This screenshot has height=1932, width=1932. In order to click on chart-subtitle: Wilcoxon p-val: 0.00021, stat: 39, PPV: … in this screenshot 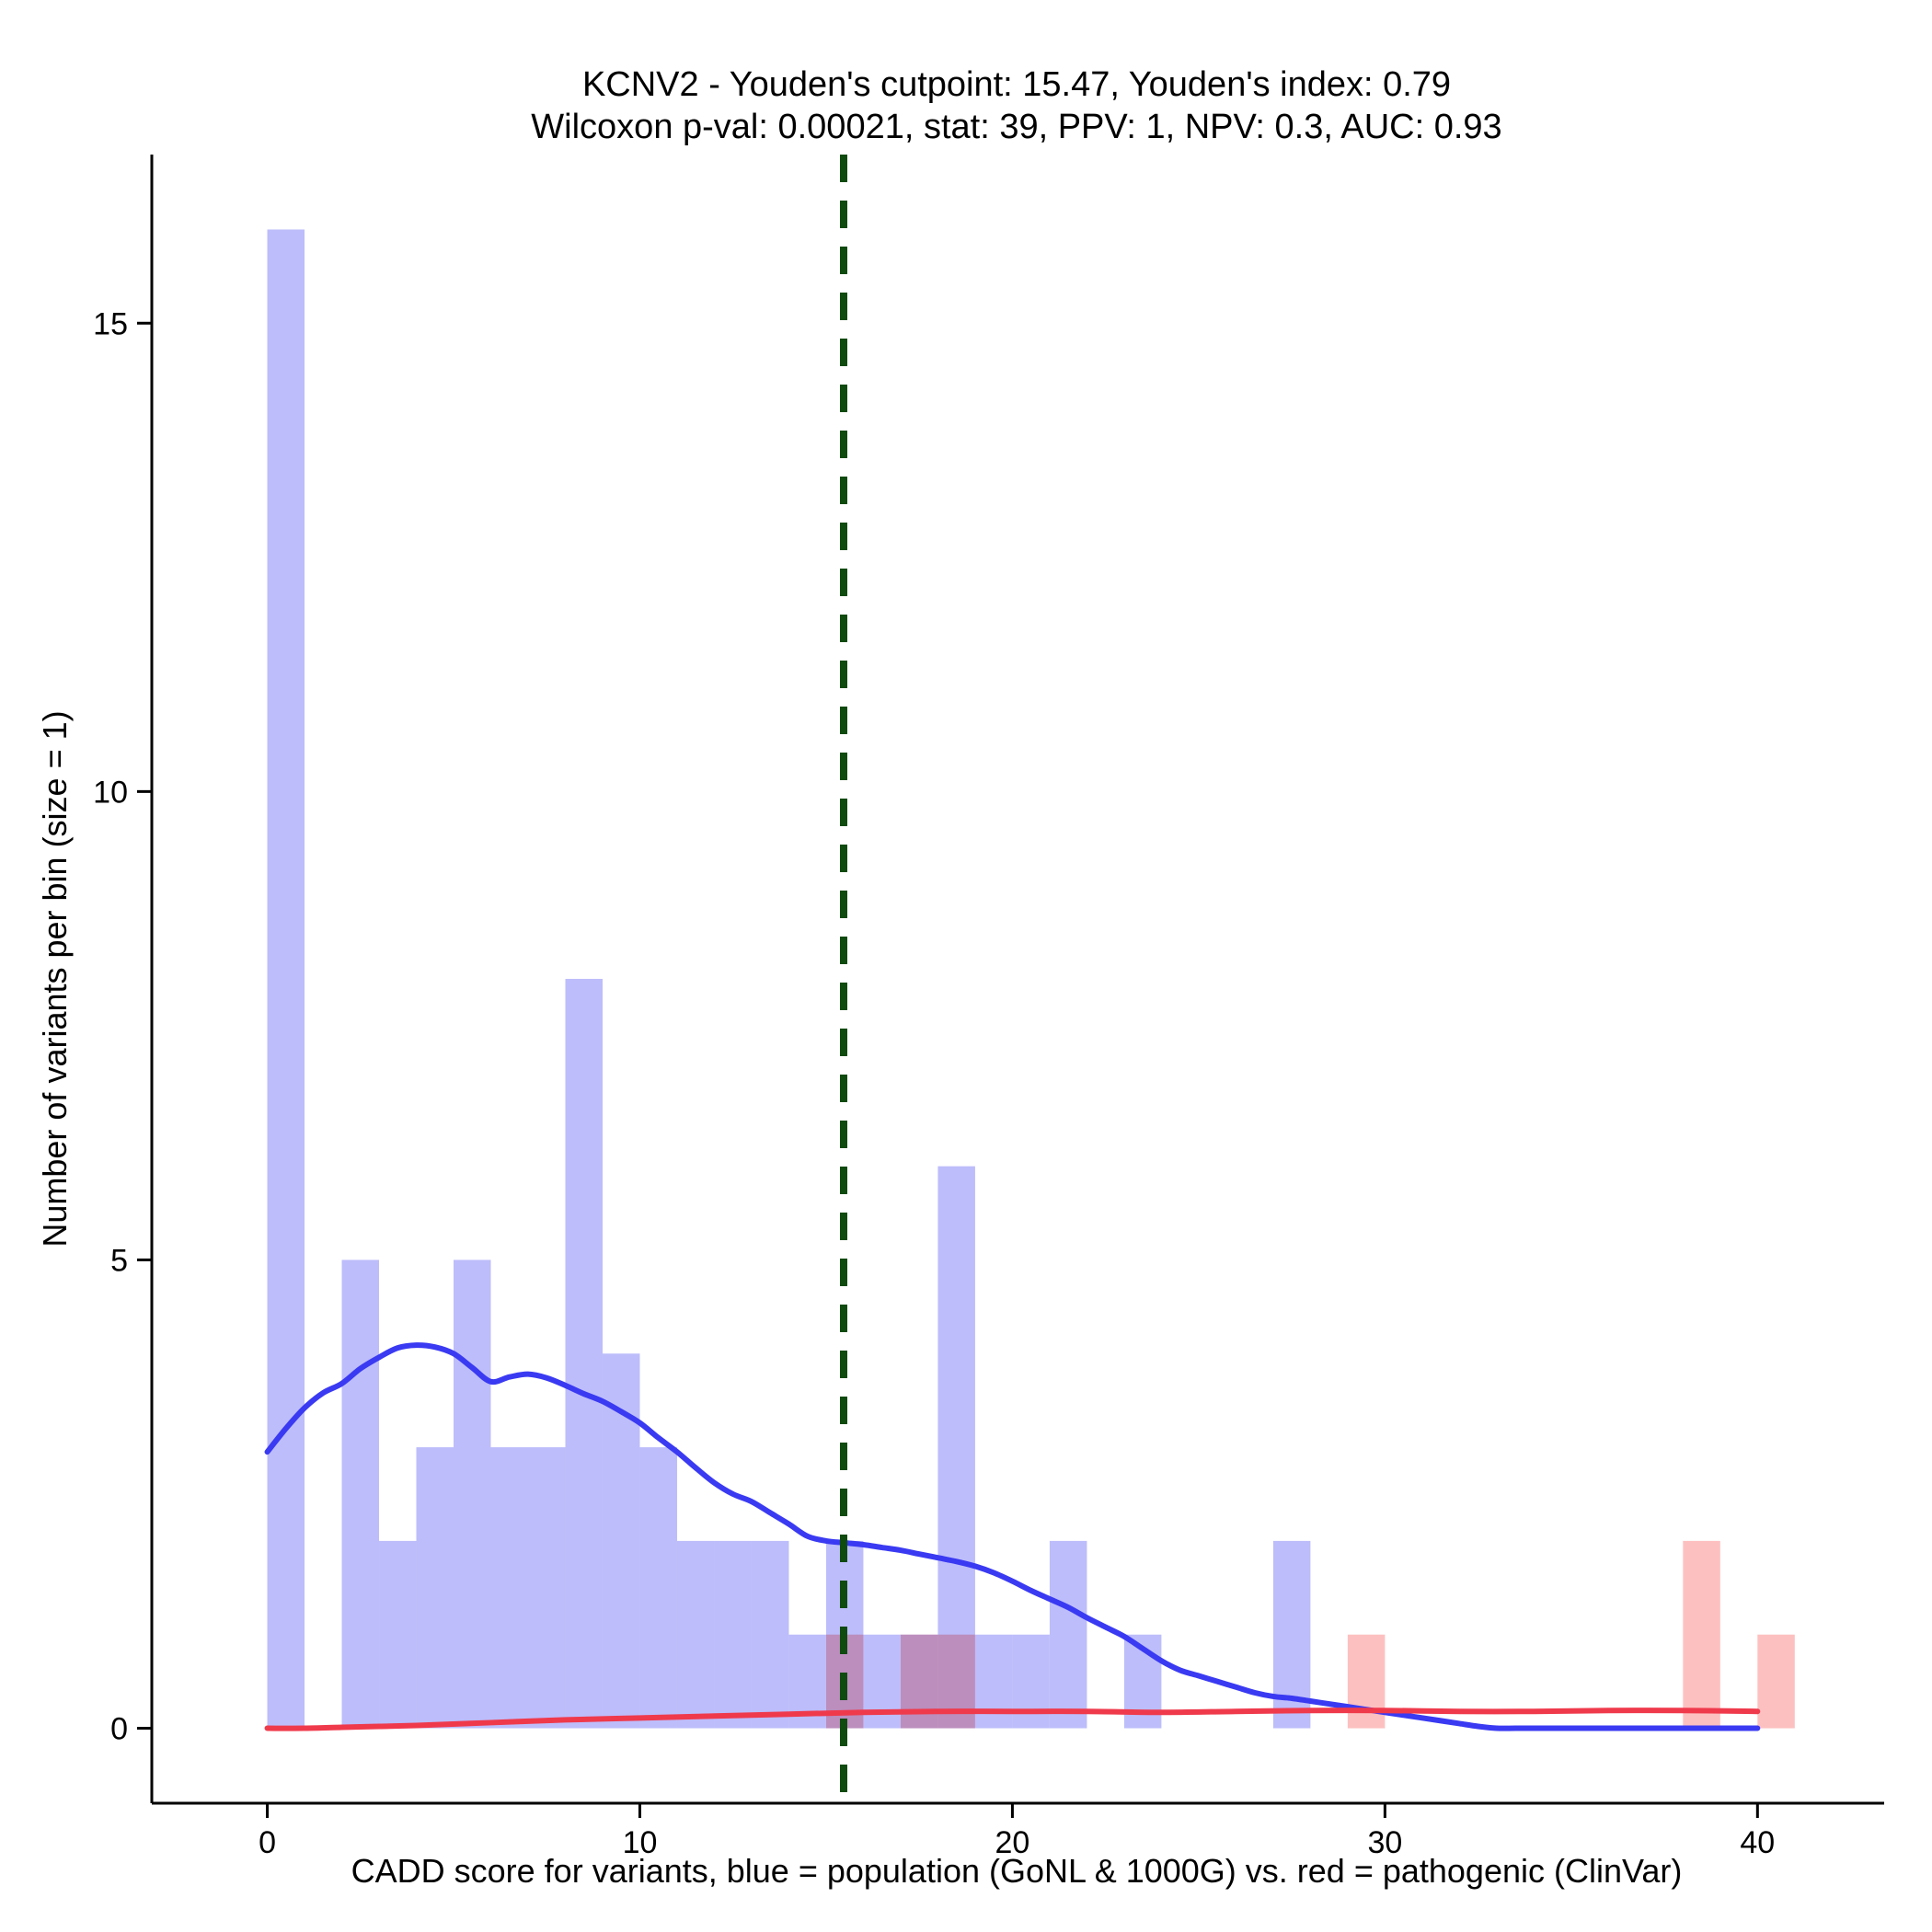, I will do `click(1016, 127)`.